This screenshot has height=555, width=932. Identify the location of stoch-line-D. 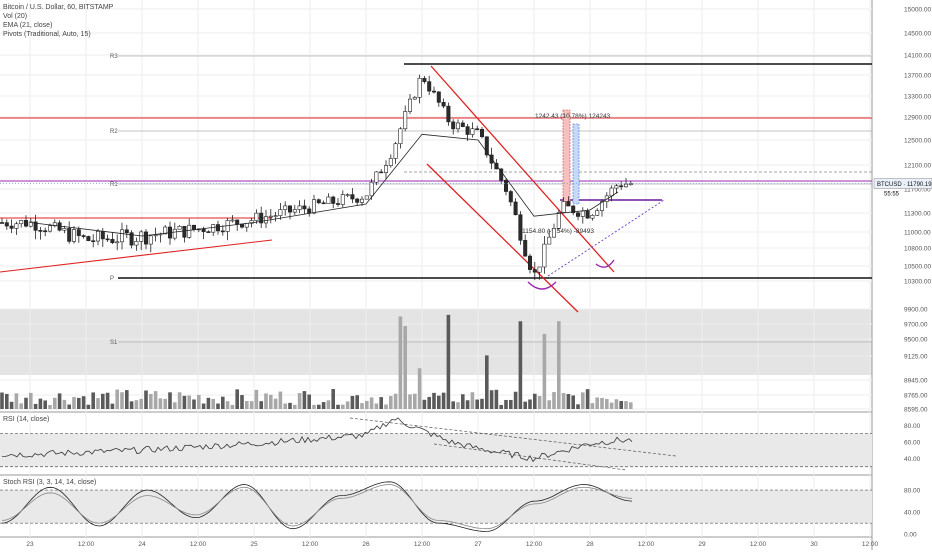
(317, 507).